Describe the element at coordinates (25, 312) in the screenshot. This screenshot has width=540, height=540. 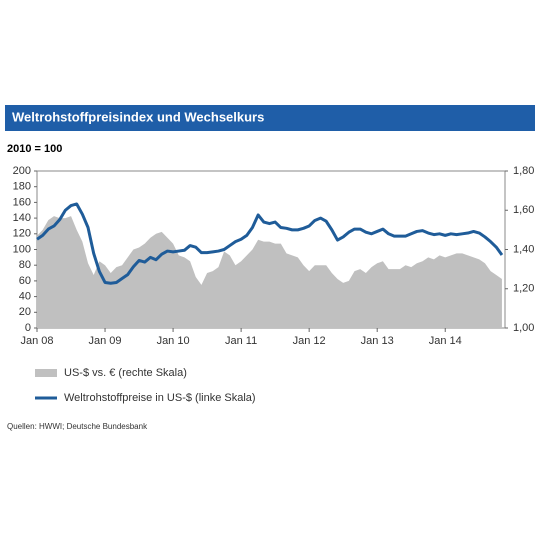
I see `y-tick-label: 20` at that location.